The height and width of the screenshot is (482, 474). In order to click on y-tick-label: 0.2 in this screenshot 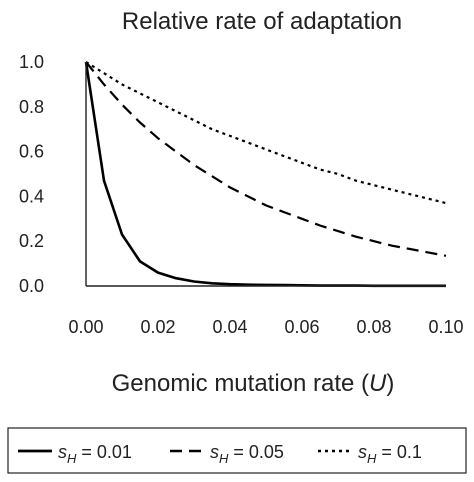, I will do `click(31, 241)`.